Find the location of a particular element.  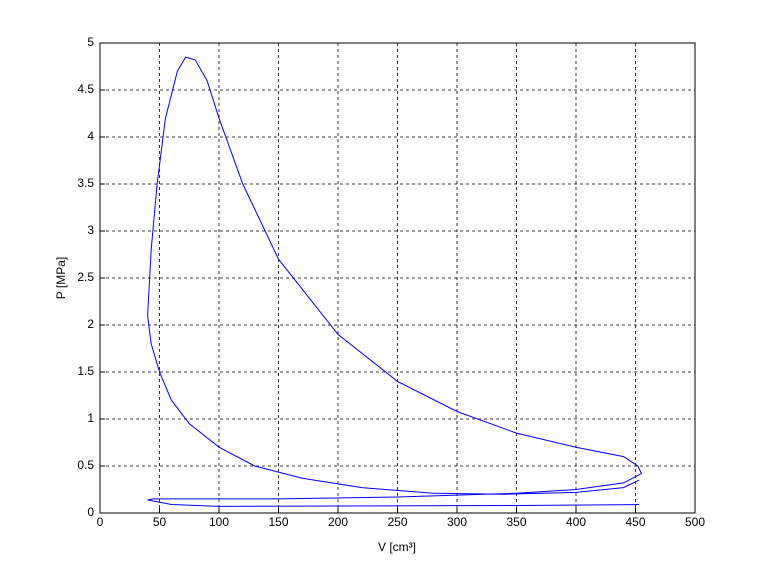

y-tick-label: 2.5 is located at coordinates (85, 277).